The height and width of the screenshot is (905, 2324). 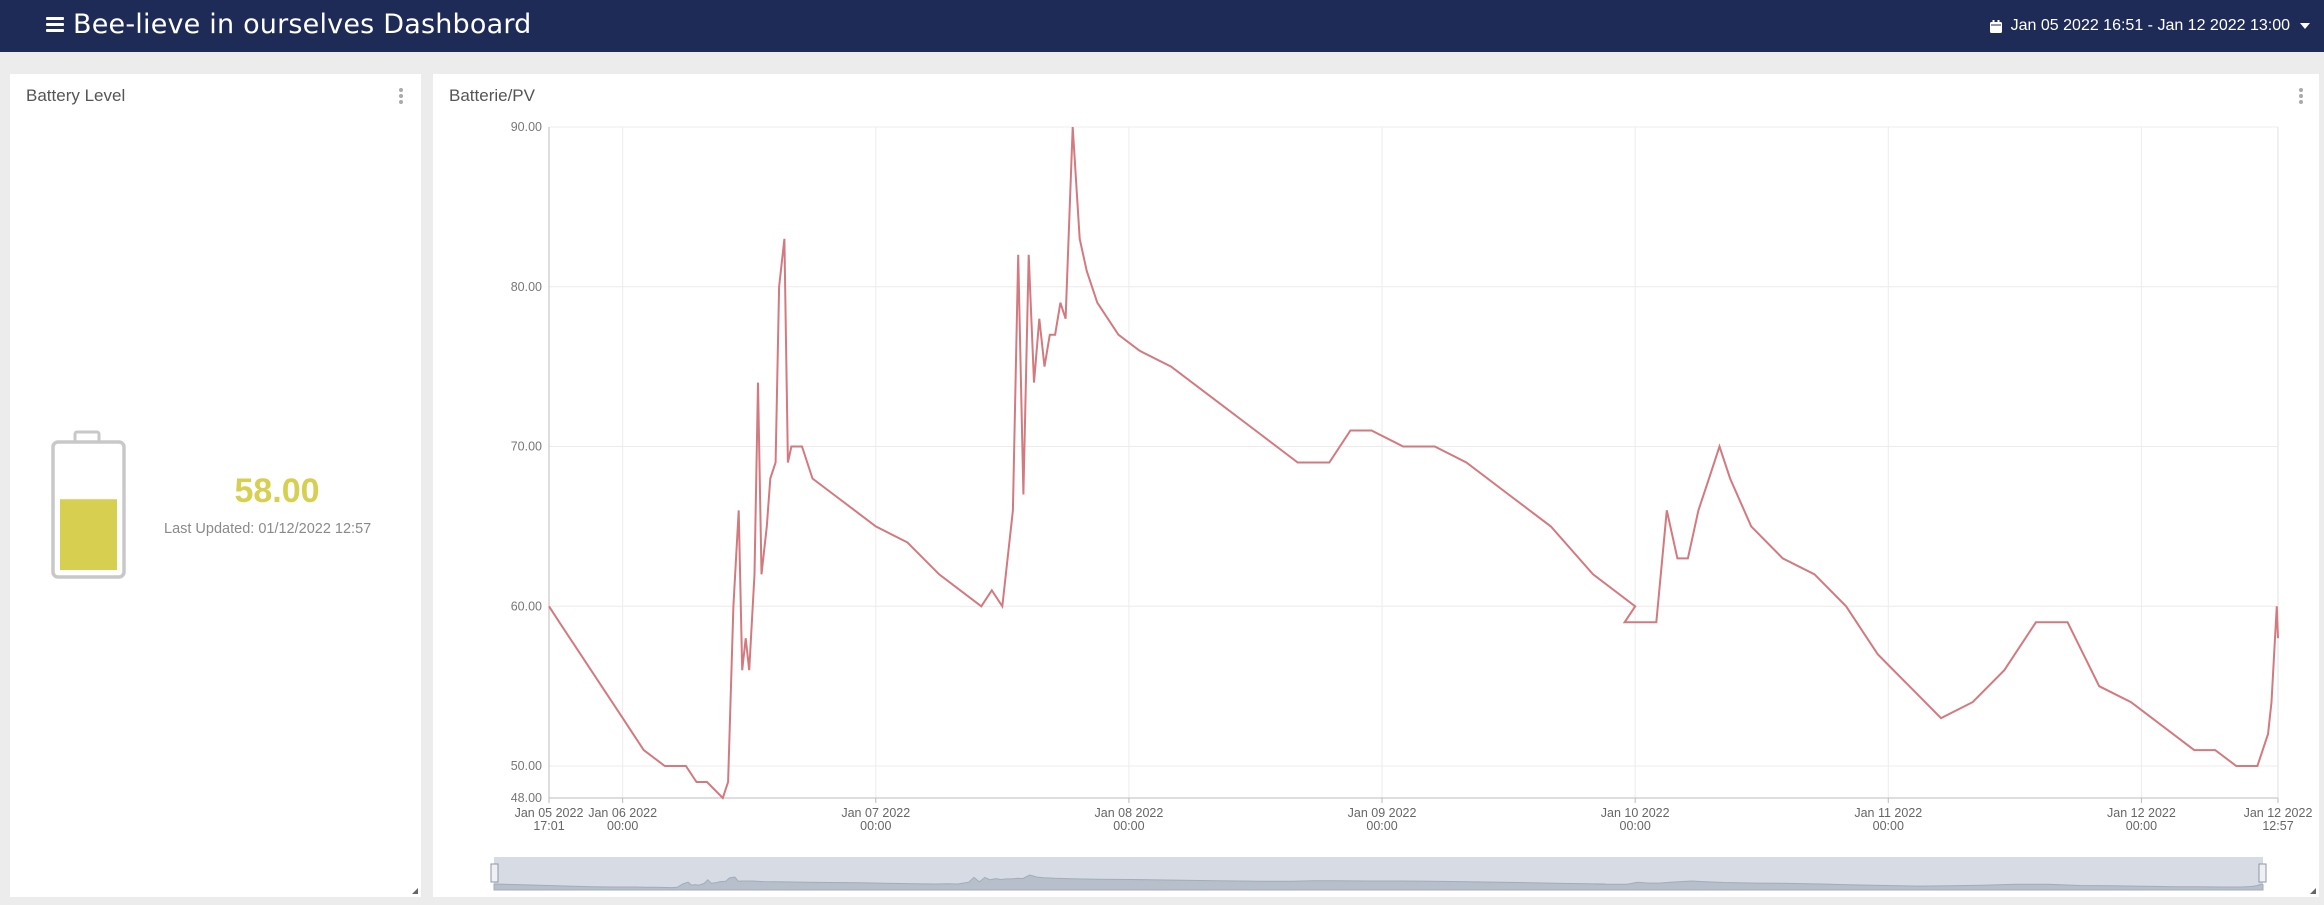 What do you see at coordinates (526, 127) in the screenshot?
I see `y-tick-label: 90.00` at bounding box center [526, 127].